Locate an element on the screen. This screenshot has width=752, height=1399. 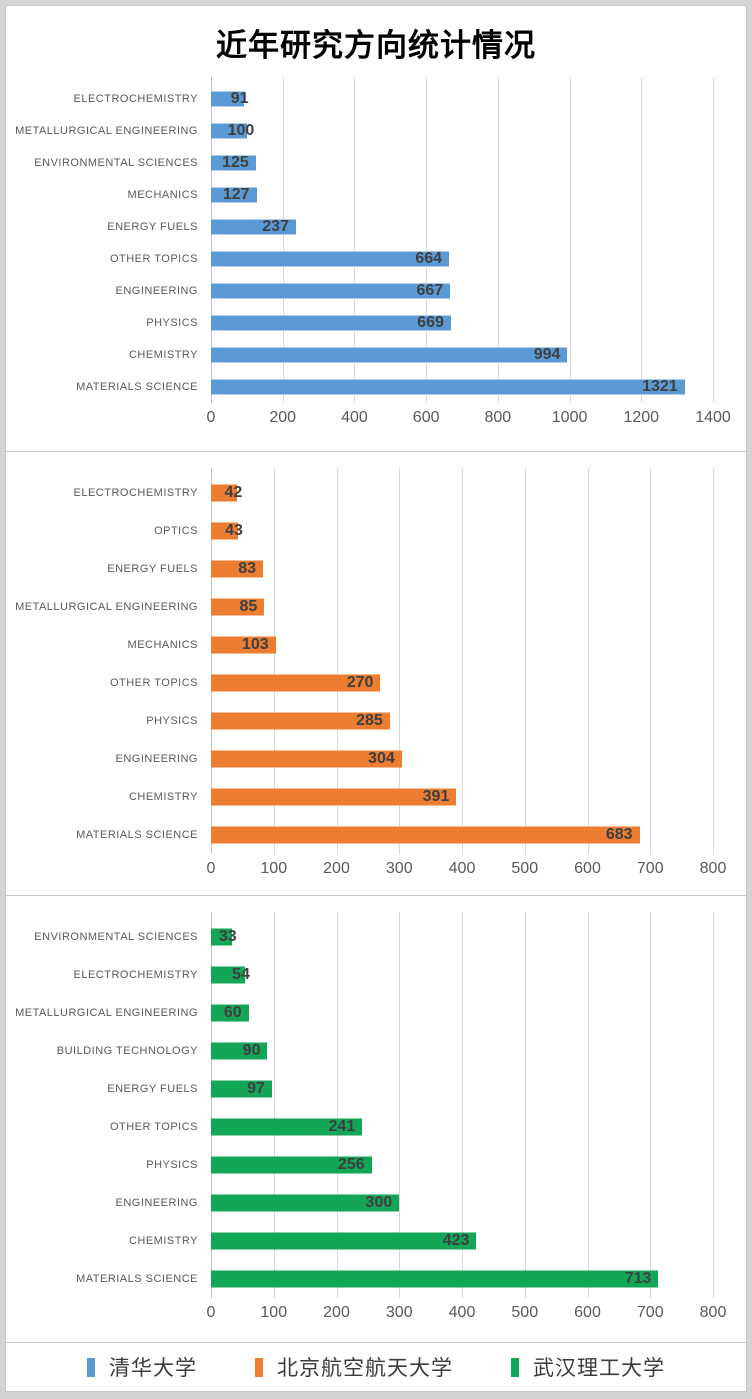
bar-area: 300 is located at coordinates (462, 1203).